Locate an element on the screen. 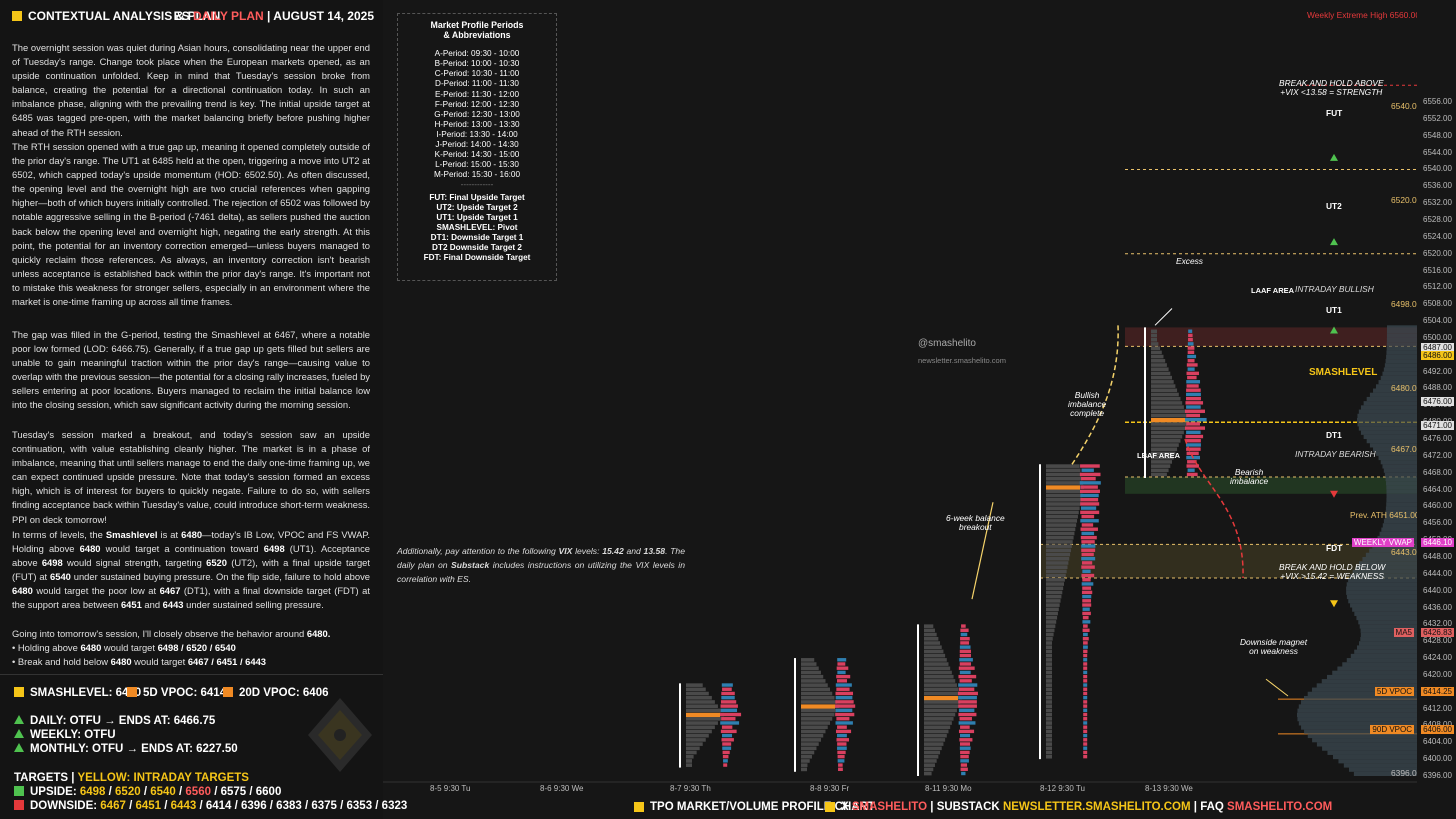 This screenshot has height=819, width=1456. yellow-square-icon is located at coordinates (17, 16).